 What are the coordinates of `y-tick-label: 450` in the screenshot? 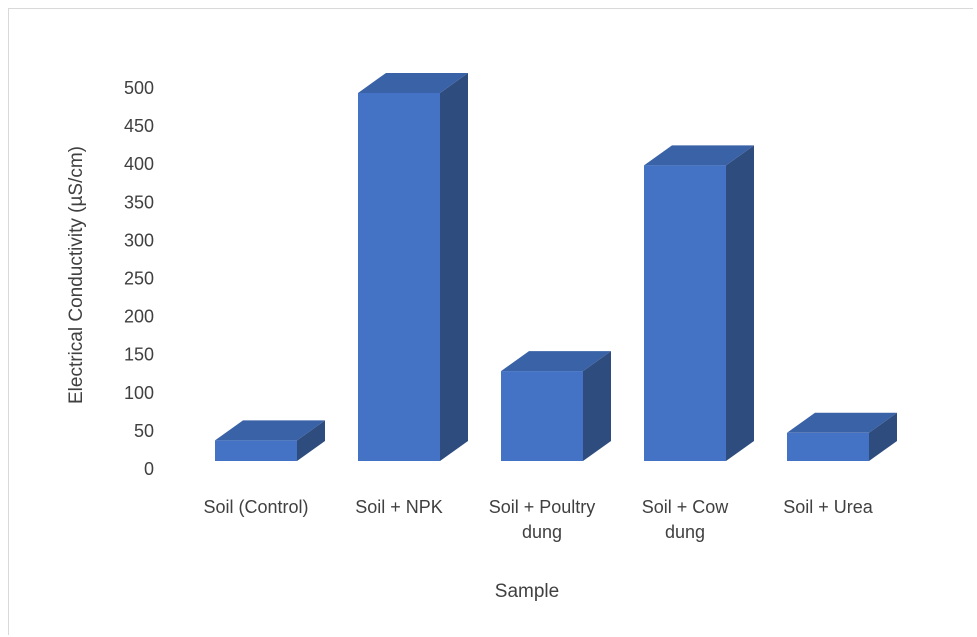 It's located at (139, 126).